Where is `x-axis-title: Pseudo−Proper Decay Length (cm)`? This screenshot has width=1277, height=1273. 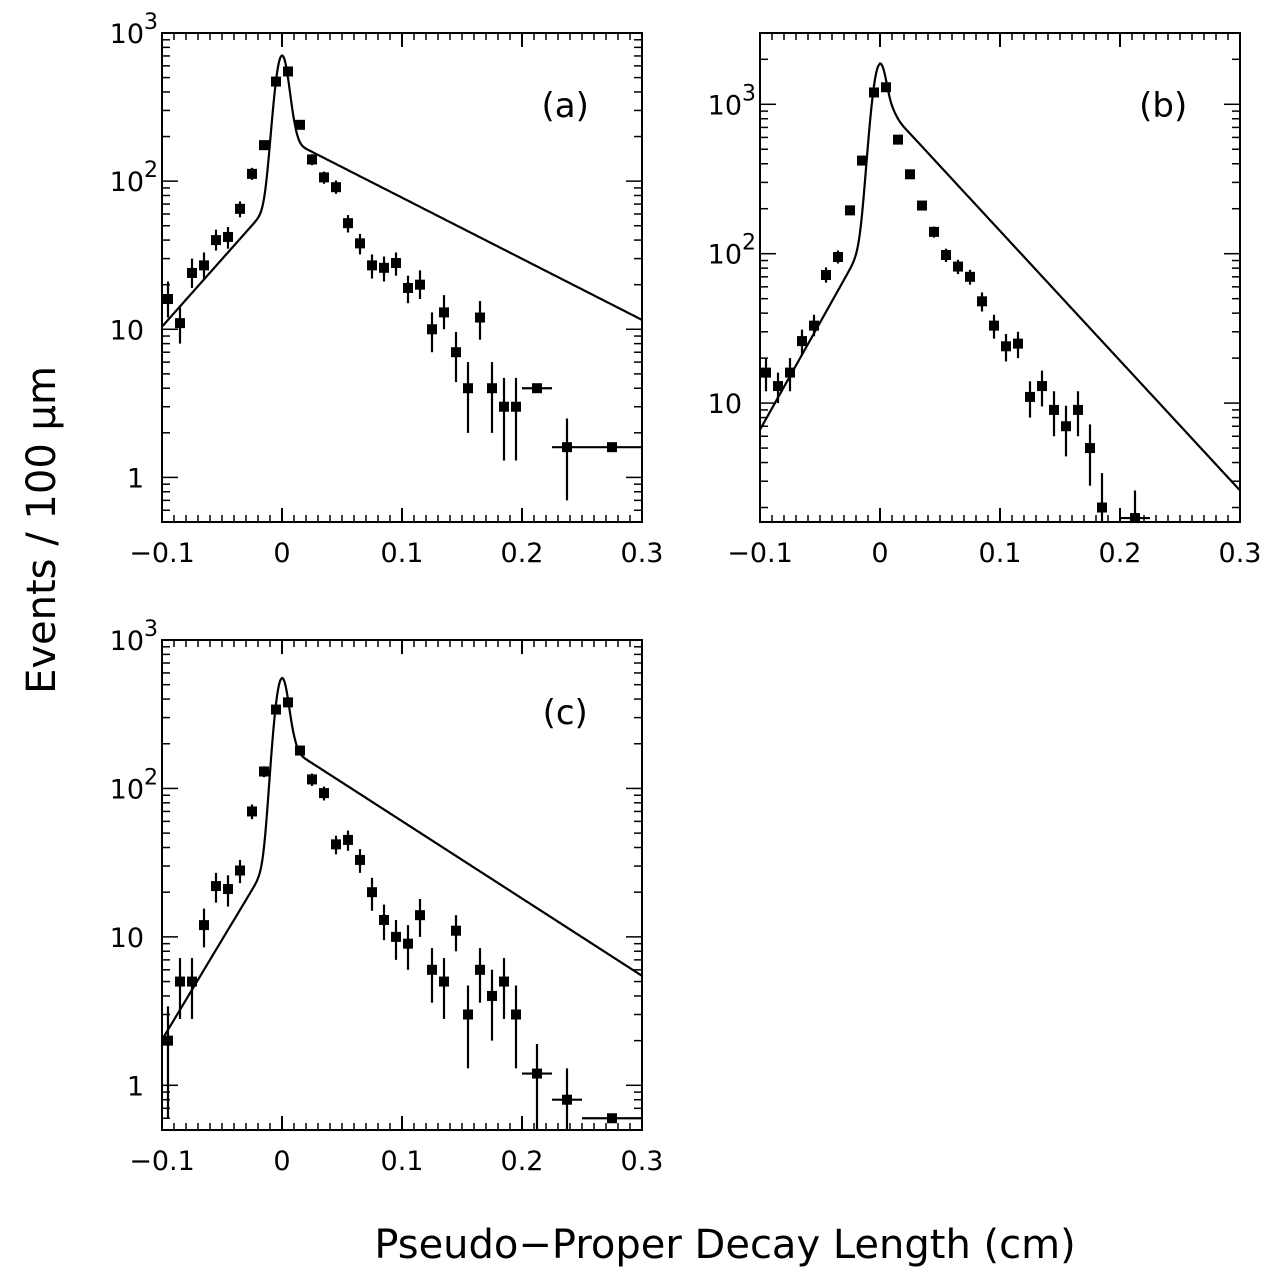
x-axis-title: Pseudo−Proper Decay Length (cm) is located at coordinates (724, 1245).